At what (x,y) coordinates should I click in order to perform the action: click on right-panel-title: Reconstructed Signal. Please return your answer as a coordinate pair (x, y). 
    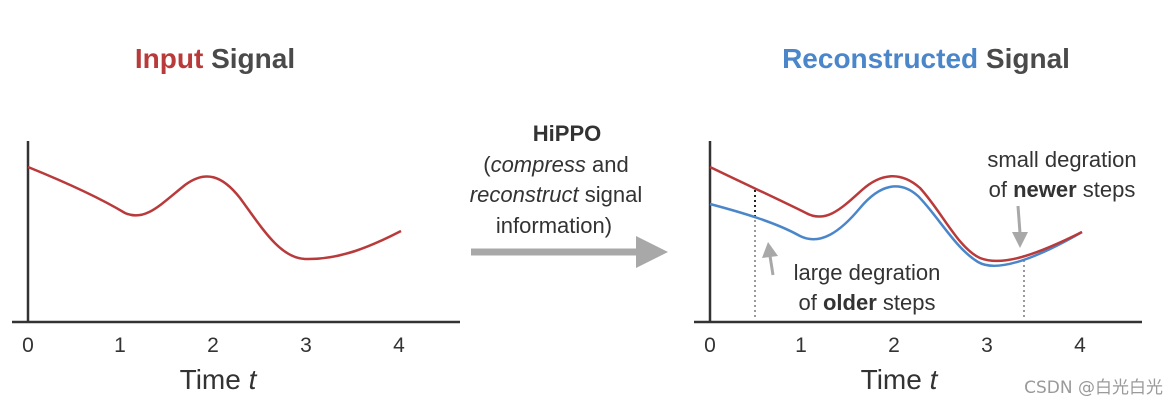
    Looking at the image, I should click on (926, 58).